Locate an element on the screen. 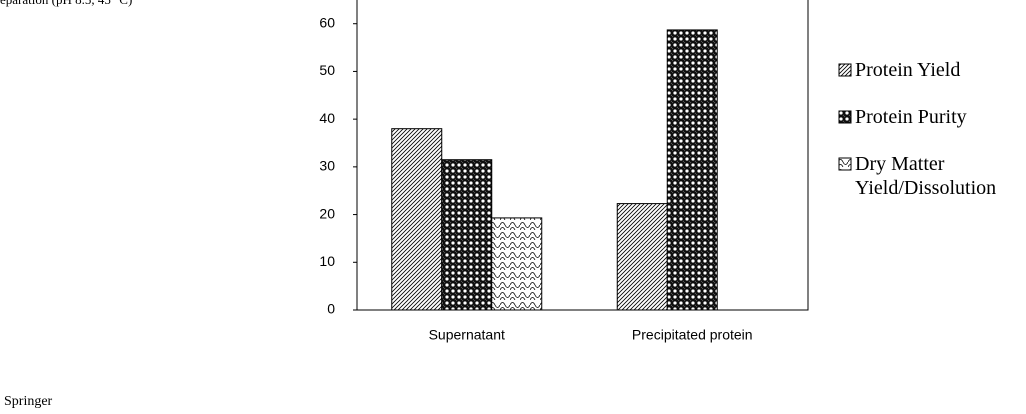 Image resolution: width=1026 pixels, height=414 pixels. y-tick-label: 60 is located at coordinates (327, 22).